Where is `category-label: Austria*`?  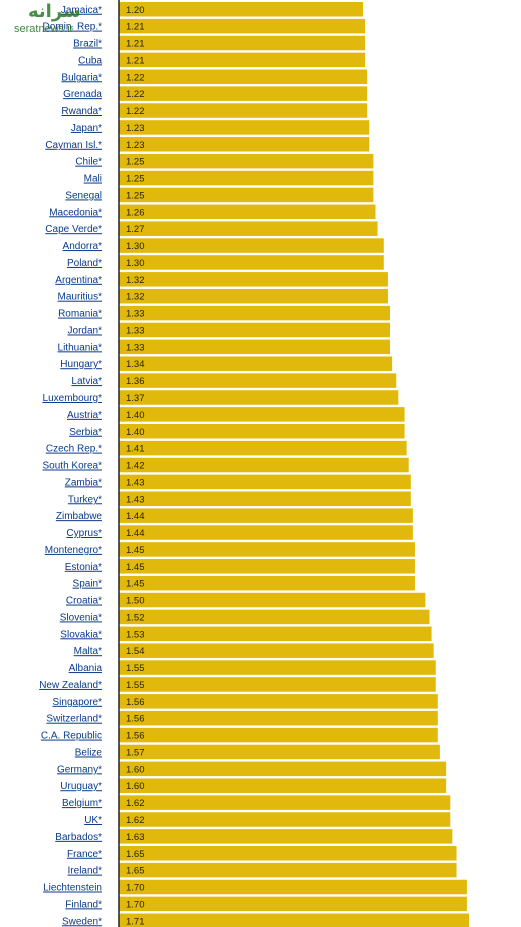
category-label: Austria* is located at coordinates (84, 415).